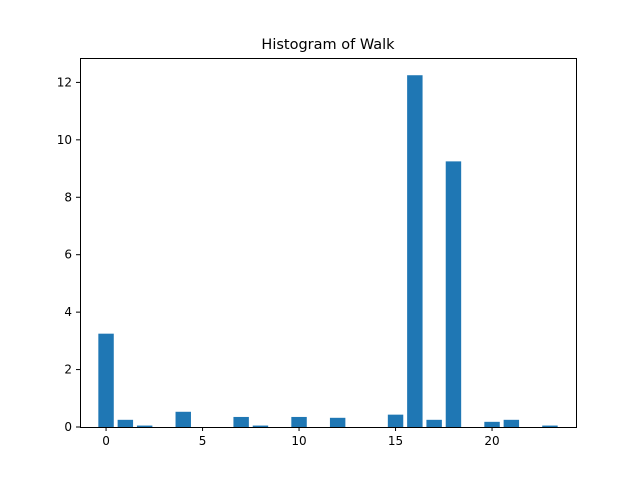  I want to click on chart-title: Histogram of Walk, so click(328, 45).